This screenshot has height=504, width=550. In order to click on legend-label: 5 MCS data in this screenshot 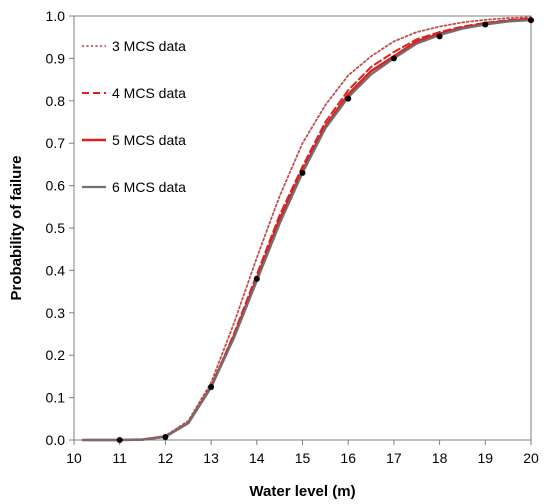, I will do `click(149, 140)`.